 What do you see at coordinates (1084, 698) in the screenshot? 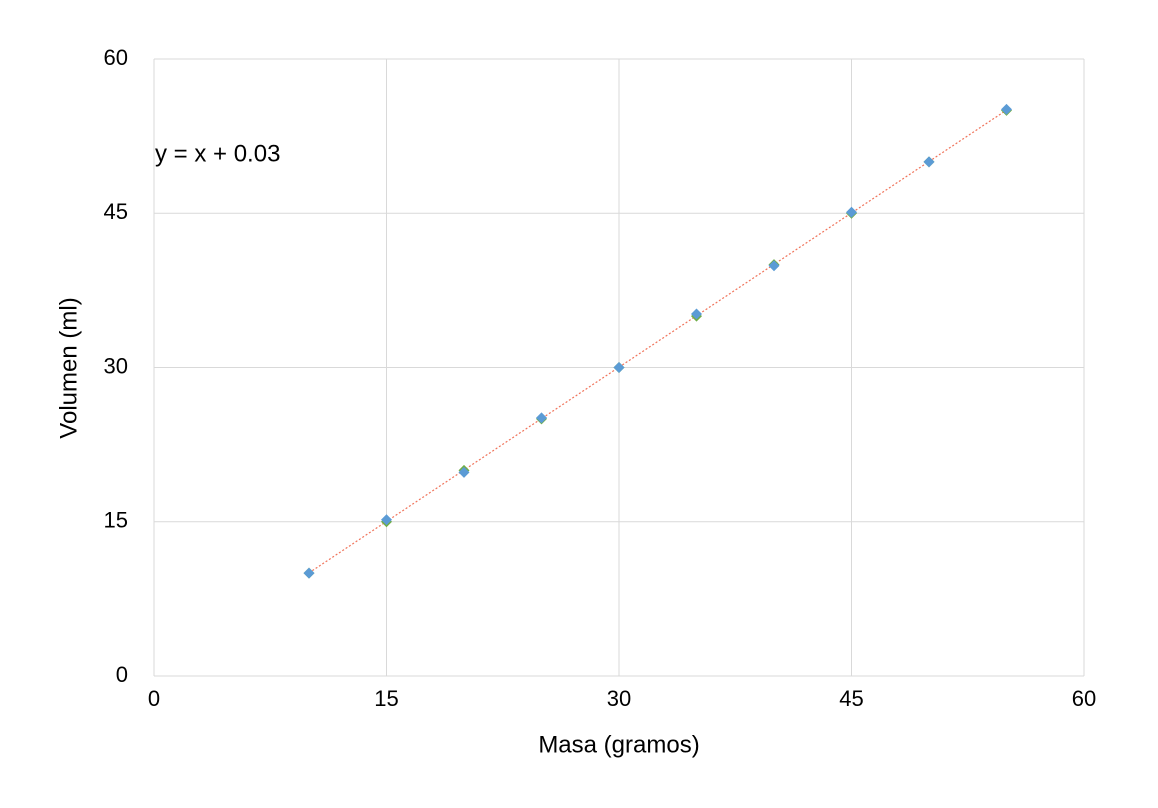
I see `x-tick-label: 60` at bounding box center [1084, 698].